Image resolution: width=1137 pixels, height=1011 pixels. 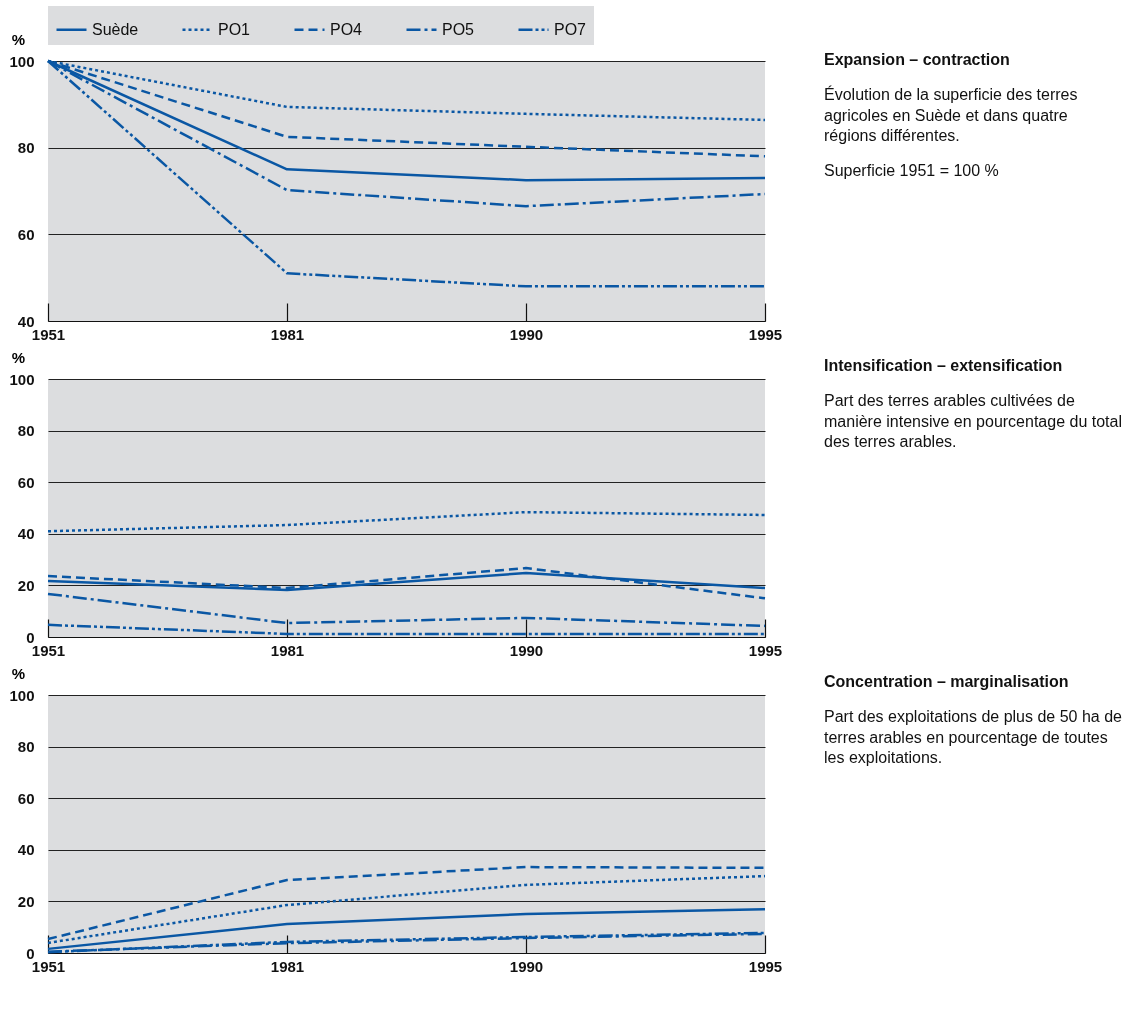 What do you see at coordinates (570, 29) in the screenshot?
I see `legend-label: PO7` at bounding box center [570, 29].